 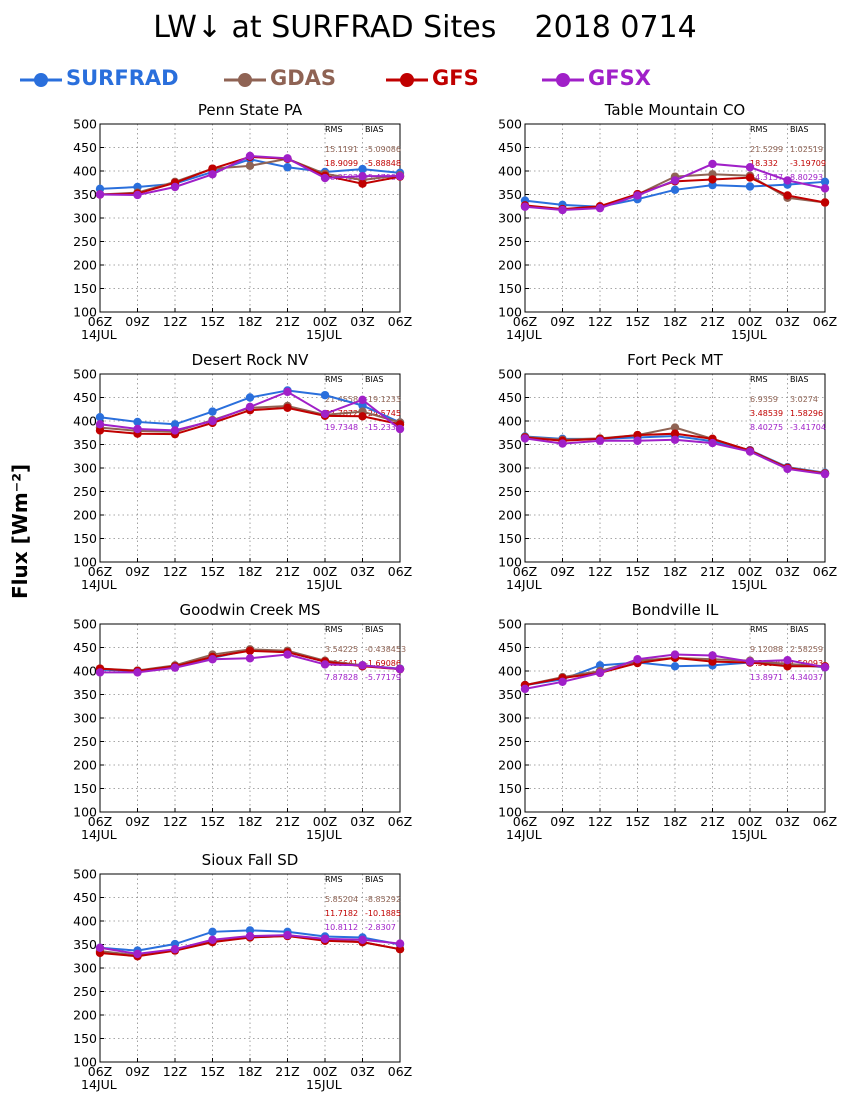 What do you see at coordinates (764, 163) in the screenshot?
I see `stats-rms-value: 18.332` at bounding box center [764, 163].